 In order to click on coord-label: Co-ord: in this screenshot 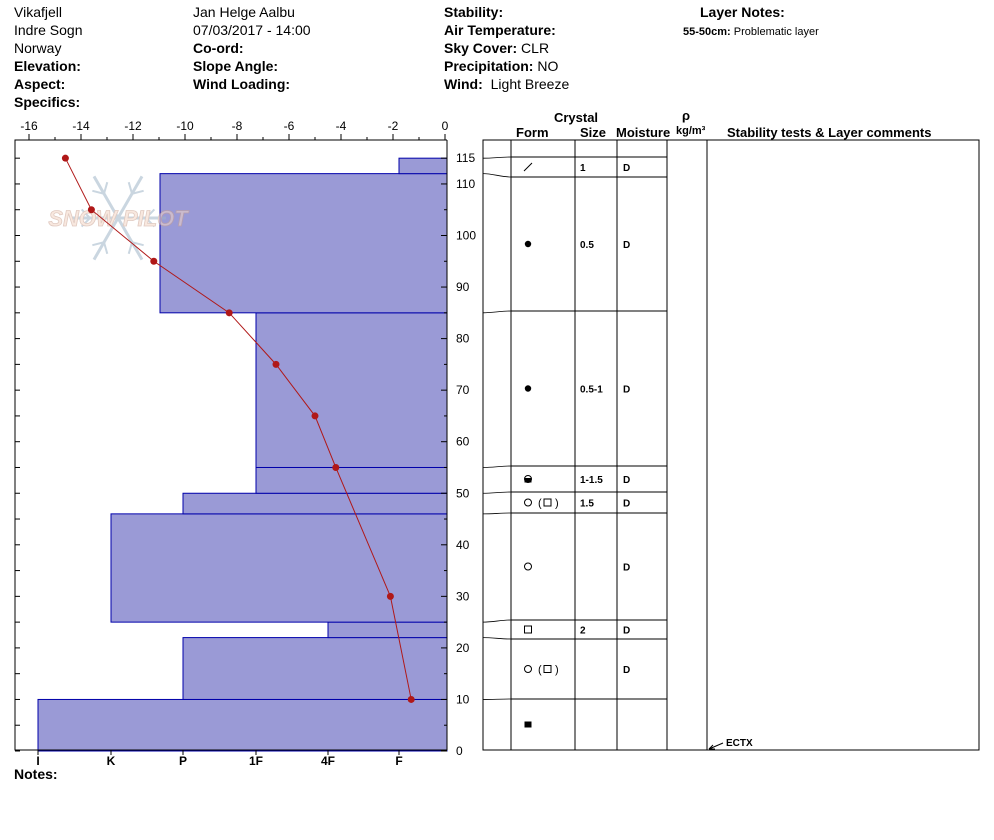, I will do `click(218, 48)`.